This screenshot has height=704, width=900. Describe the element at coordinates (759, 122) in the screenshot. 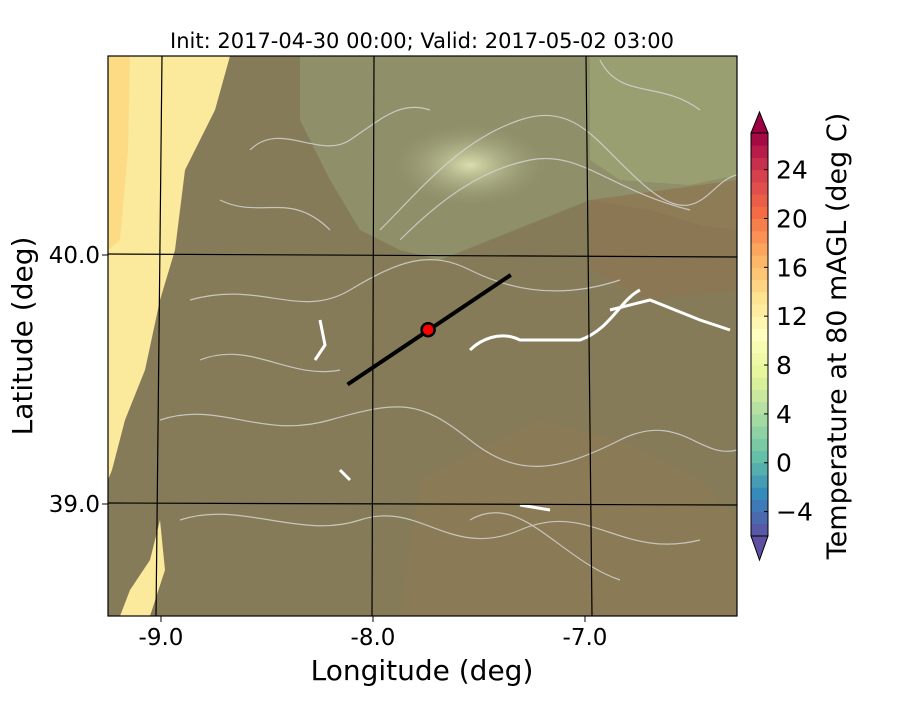

I see `colorbar-extend-max` at that location.